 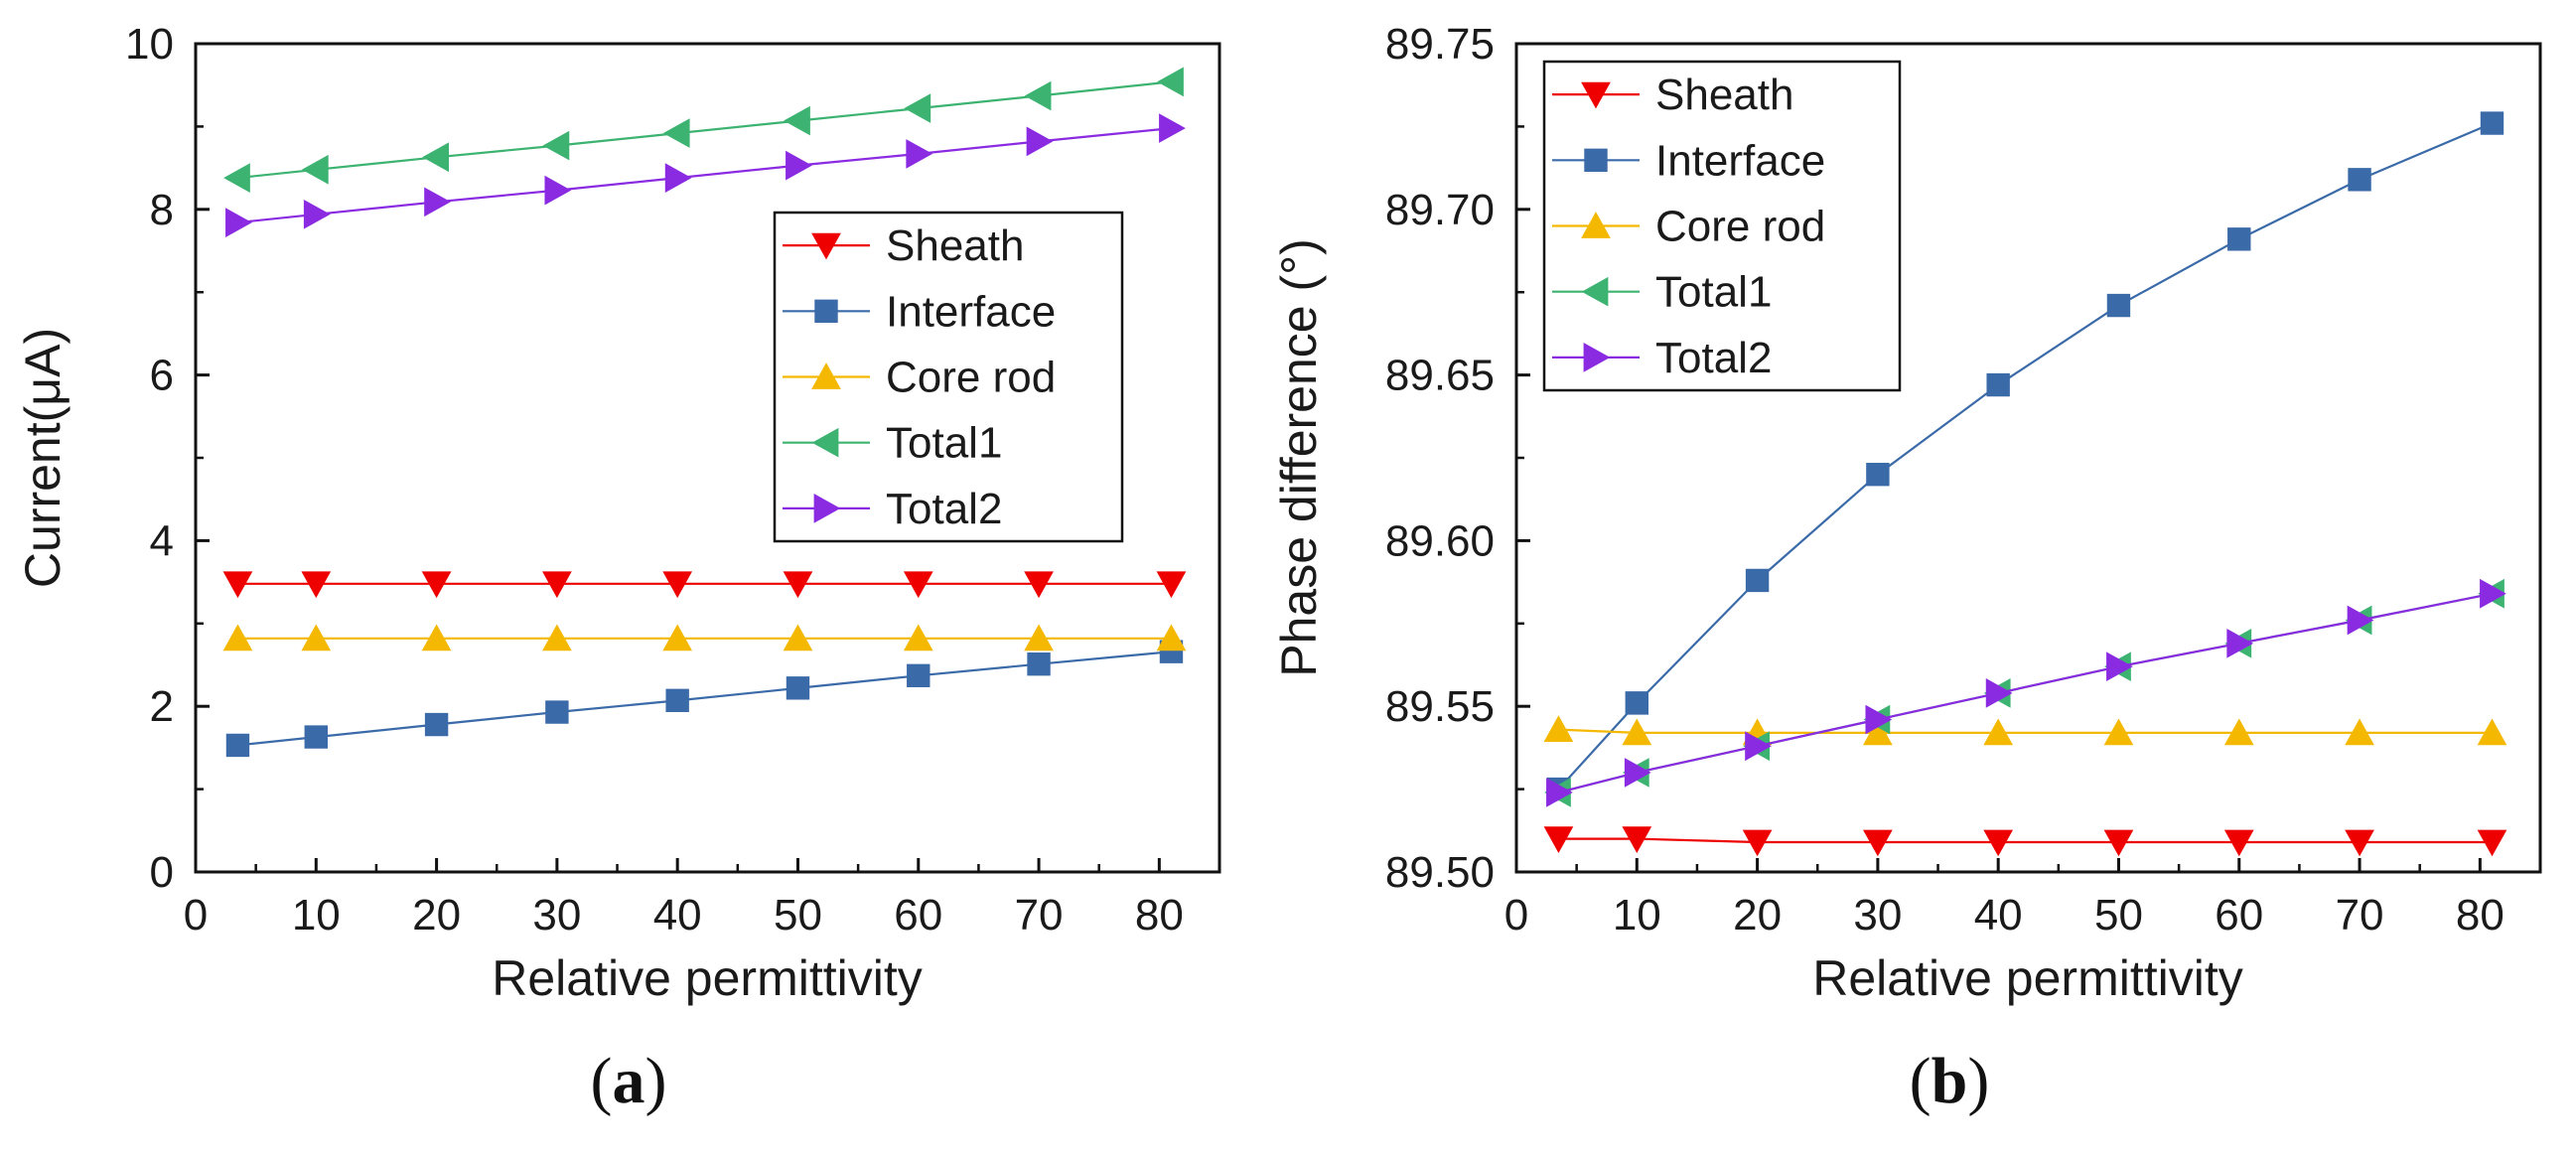 I want to click on series-sheath, so click(x=705, y=585).